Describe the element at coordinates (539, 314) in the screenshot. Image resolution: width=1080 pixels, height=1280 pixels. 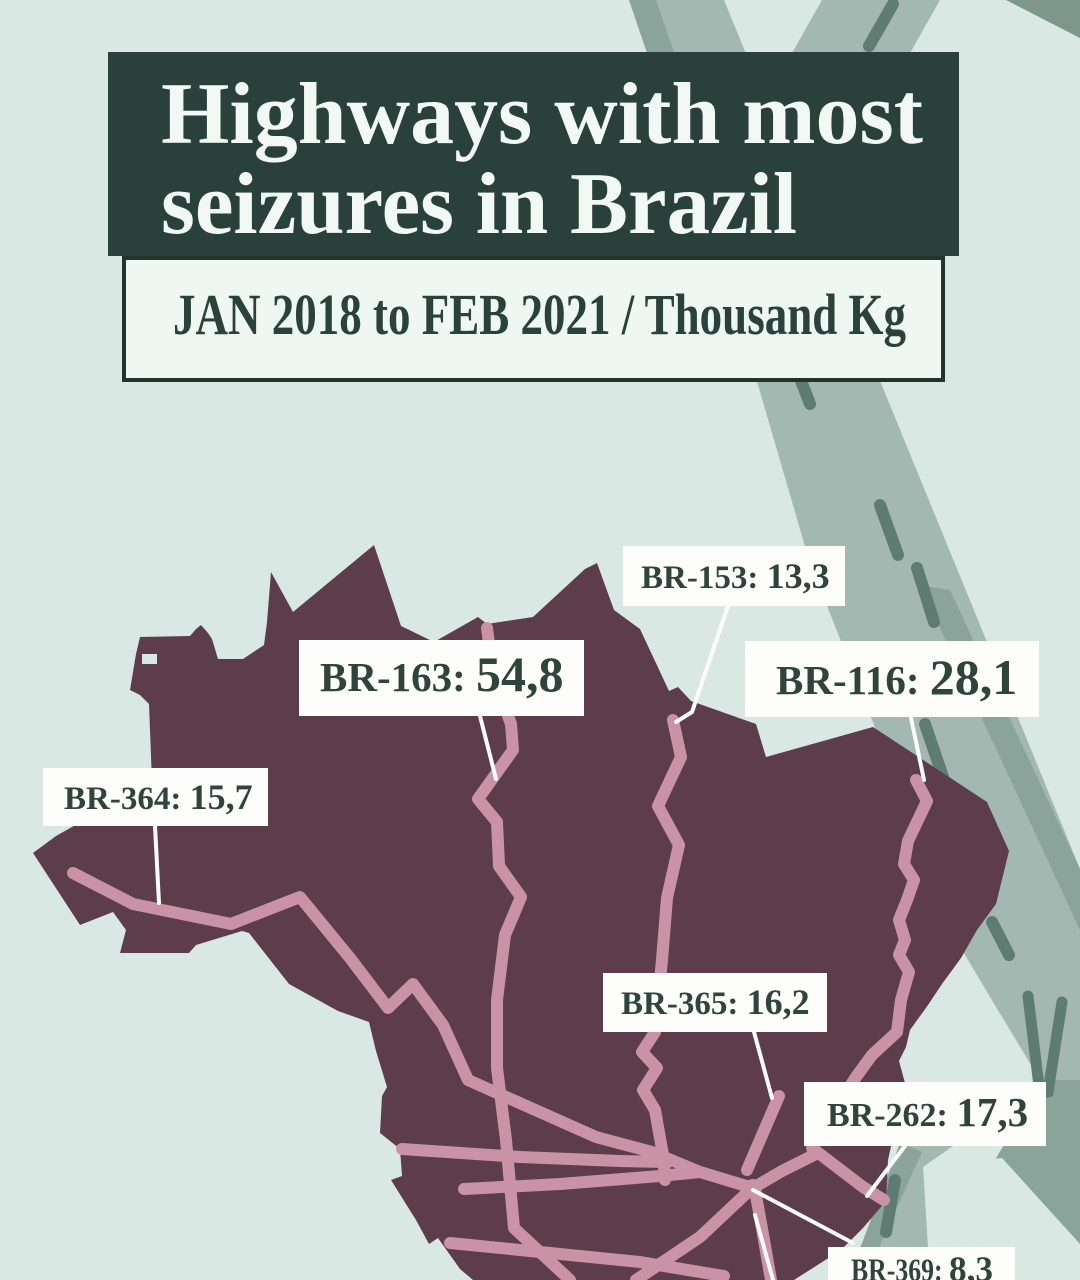
I see `svg-text:JAN 2018 to FEB 2021 / Thousan: JAN 2018 to FEB 2021 / Thousand Kg` at that location.